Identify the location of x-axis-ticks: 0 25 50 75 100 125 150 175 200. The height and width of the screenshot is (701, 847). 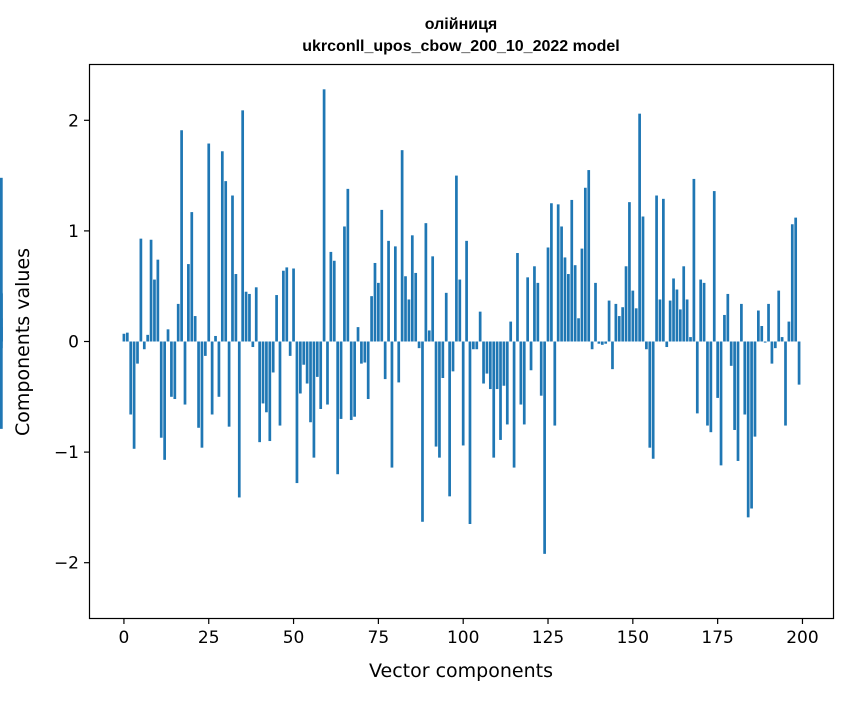
(469, 633).